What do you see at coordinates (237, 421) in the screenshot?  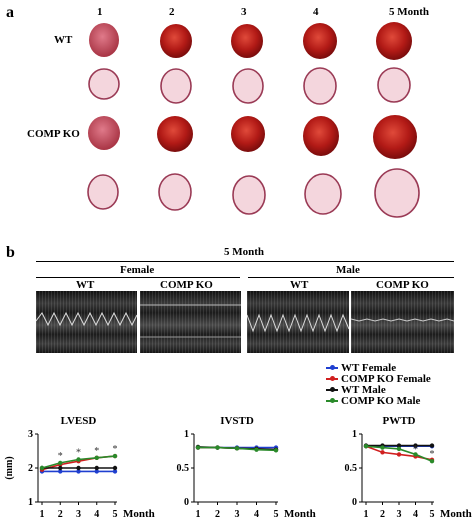 I see `chart-title: IVSTD` at bounding box center [237, 421].